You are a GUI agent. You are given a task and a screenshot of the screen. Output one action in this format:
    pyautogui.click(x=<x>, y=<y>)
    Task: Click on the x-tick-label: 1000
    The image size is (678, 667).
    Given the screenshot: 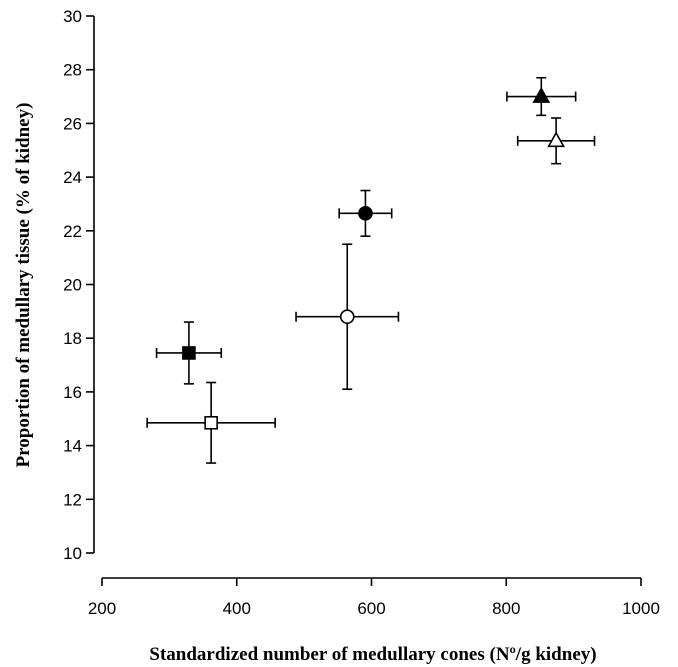 What is the action you would take?
    pyautogui.click(x=641, y=608)
    